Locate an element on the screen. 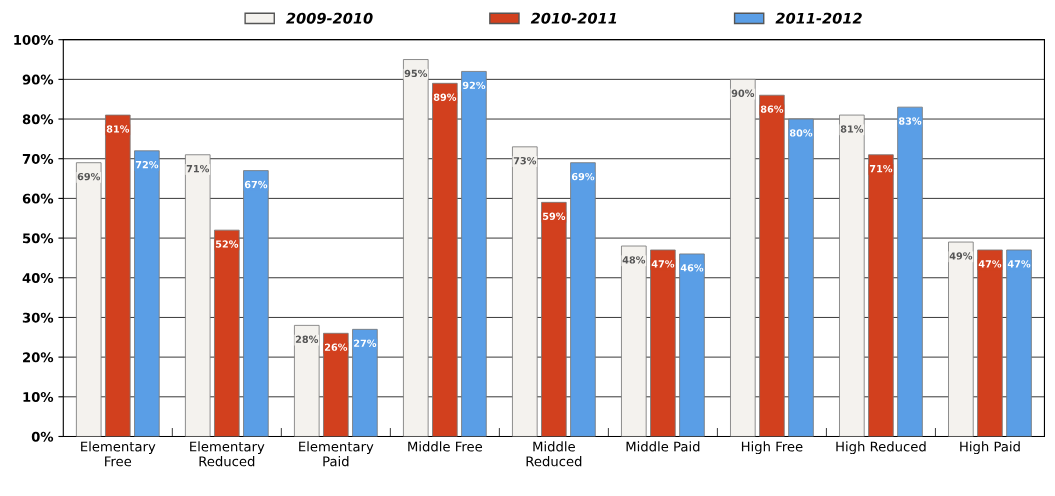 Image resolution: width=1055 pixels, height=496 pixels. x-tick-label: High Paid is located at coordinates (990, 448).